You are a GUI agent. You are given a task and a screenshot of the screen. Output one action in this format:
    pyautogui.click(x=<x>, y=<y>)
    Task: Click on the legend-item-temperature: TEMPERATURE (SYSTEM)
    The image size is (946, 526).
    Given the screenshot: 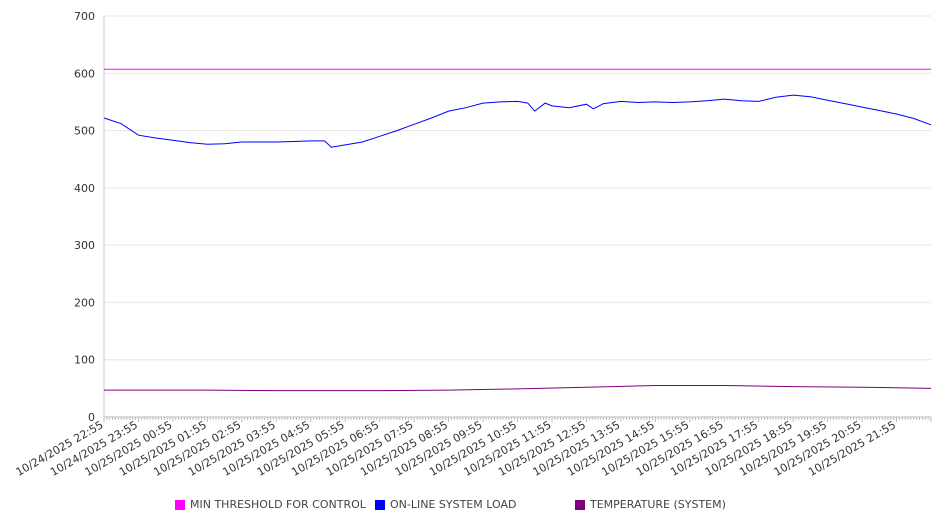 What is the action you would take?
    pyautogui.click(x=650, y=504)
    